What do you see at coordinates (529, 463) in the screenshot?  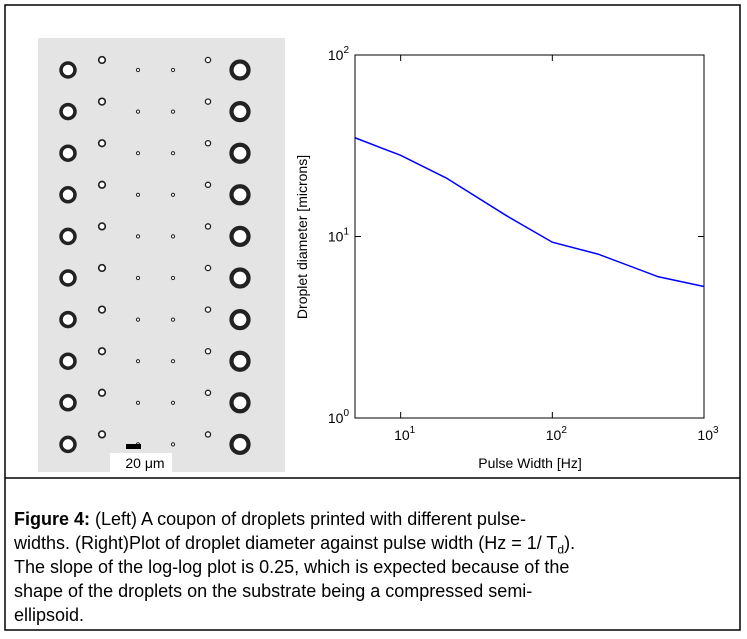 I see `x-axis-label: Pulse Width [Hz]` at bounding box center [529, 463].